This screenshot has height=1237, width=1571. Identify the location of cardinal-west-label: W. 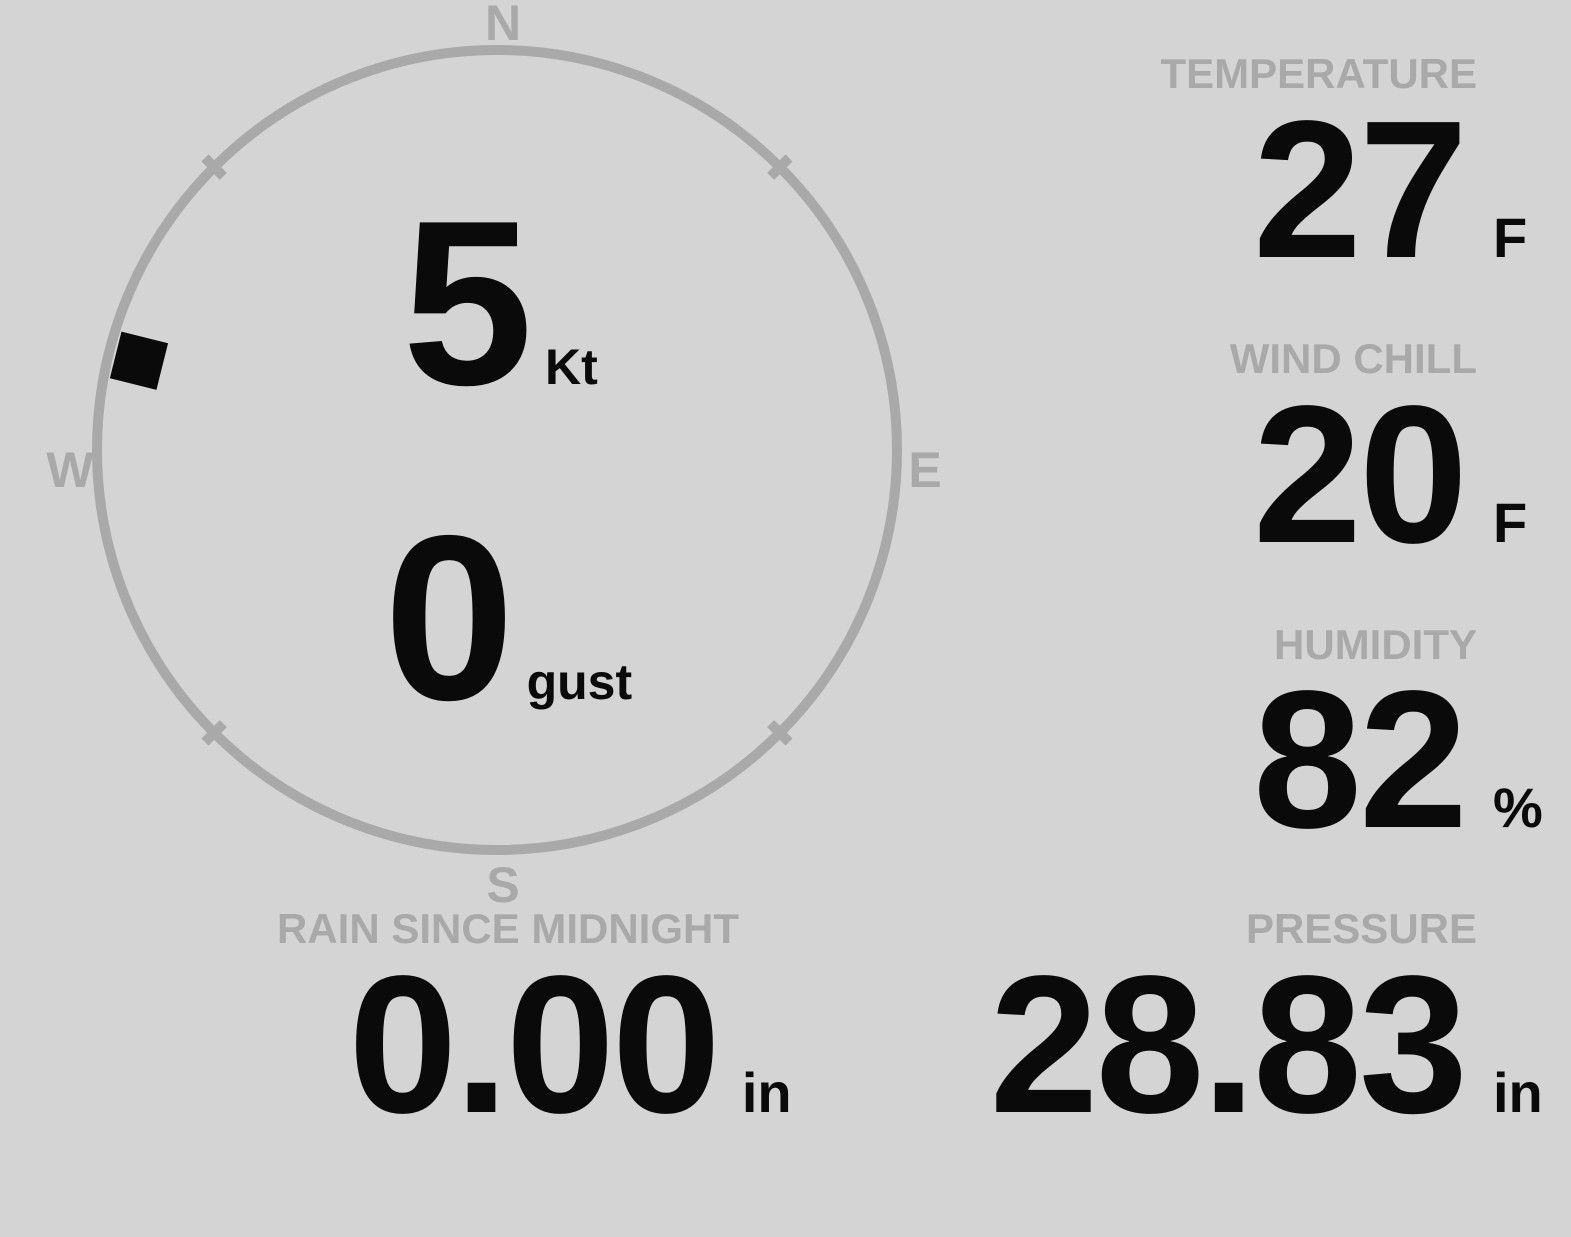
(70, 470).